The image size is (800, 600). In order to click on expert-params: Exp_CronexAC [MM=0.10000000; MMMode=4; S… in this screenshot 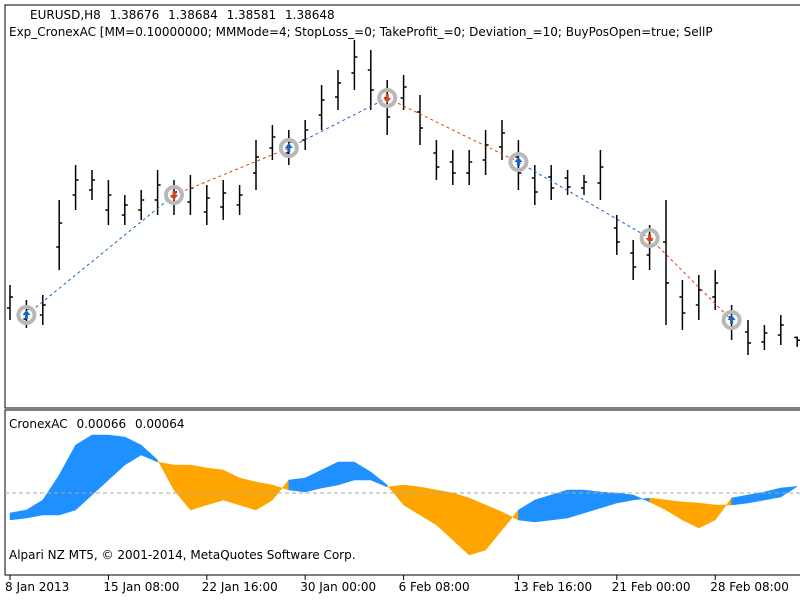, I will do `click(361, 32)`.